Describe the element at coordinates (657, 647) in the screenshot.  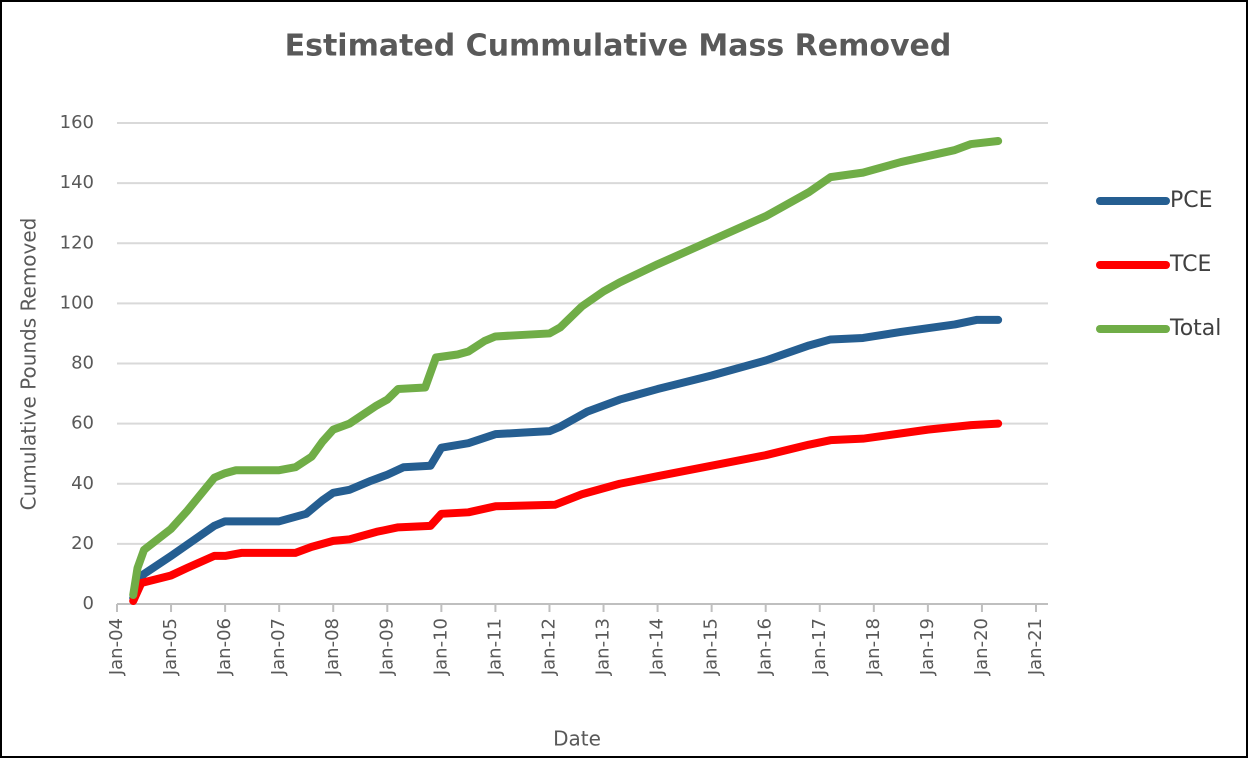
I see `x-tick-label: Jan-14` at that location.